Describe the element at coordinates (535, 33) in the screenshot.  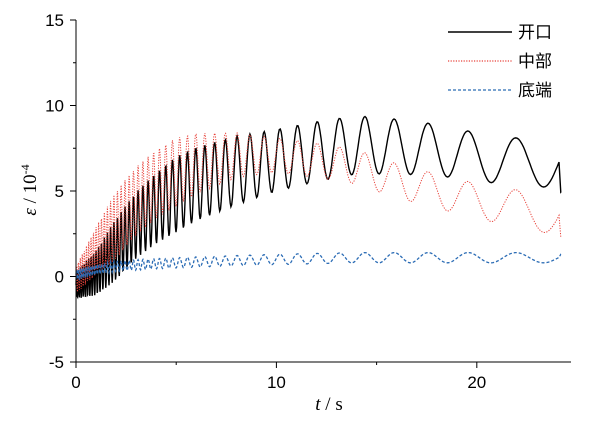
I see `legend-label-1: 开口` at that location.